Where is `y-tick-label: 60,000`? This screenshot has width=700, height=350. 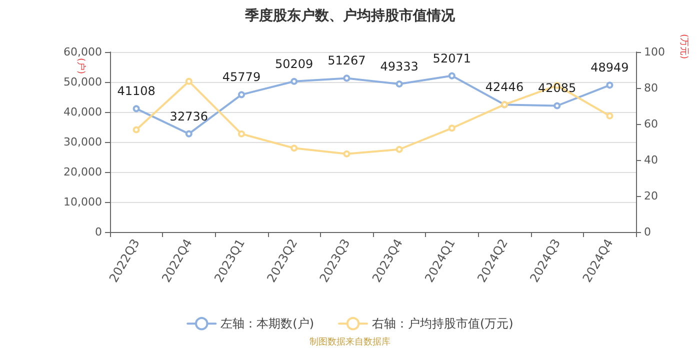 y-tick-label: 60,000 is located at coordinates (83, 52).